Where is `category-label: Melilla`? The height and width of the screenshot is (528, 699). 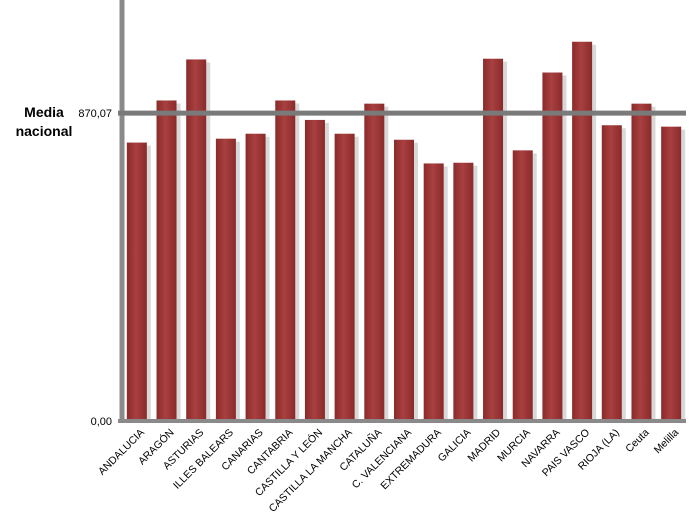
category-label: Melilla is located at coordinates (667, 442).